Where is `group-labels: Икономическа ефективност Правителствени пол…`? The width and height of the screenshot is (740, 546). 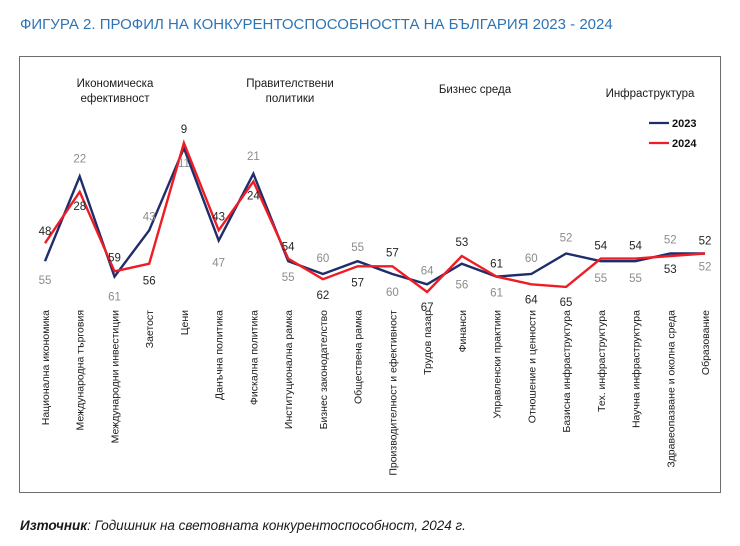
group-labels: Икономическа ефективност Правителствени пол… is located at coordinates (386, 91).